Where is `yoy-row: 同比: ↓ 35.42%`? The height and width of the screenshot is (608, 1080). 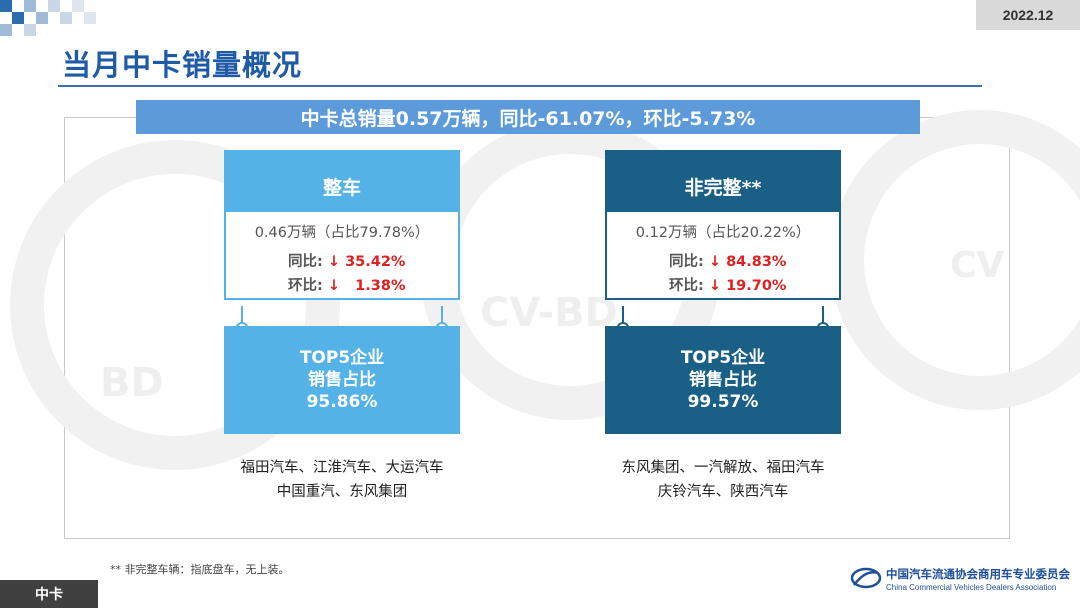
yoy-row: 同比: ↓ 35.42% is located at coordinates (346, 260).